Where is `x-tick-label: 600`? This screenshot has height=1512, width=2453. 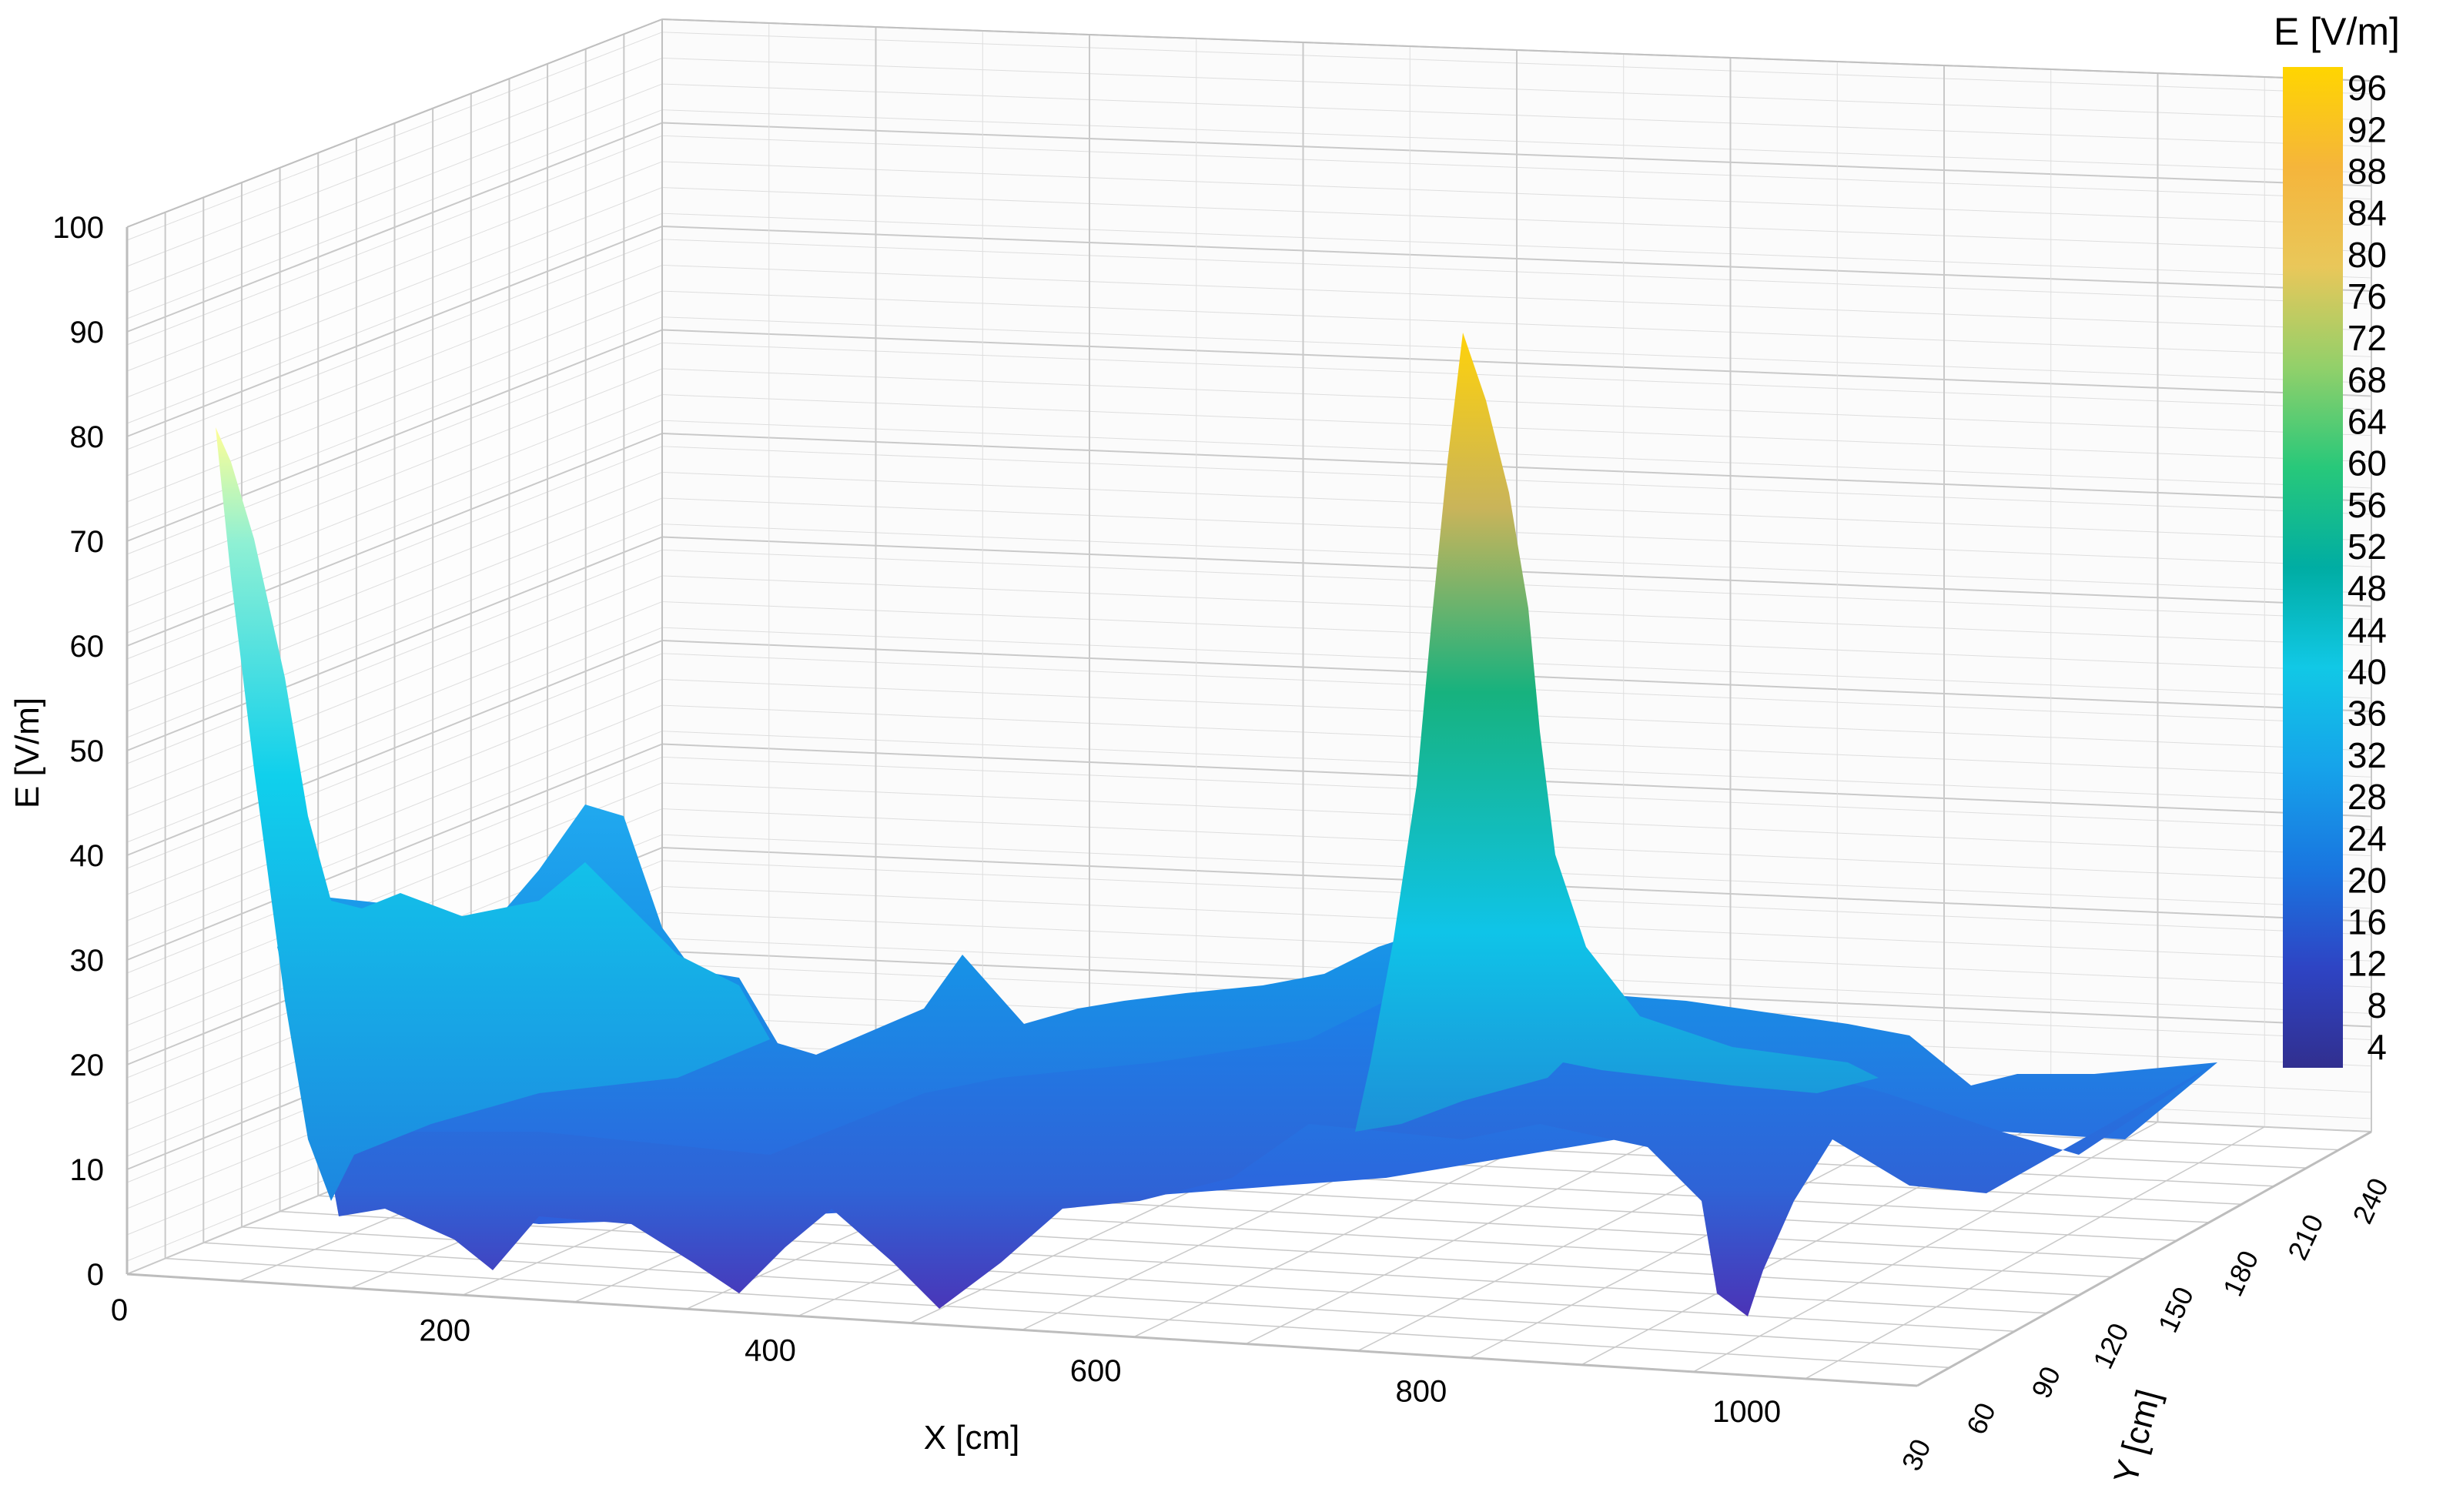 x-tick-label: 600 is located at coordinates (1096, 1371).